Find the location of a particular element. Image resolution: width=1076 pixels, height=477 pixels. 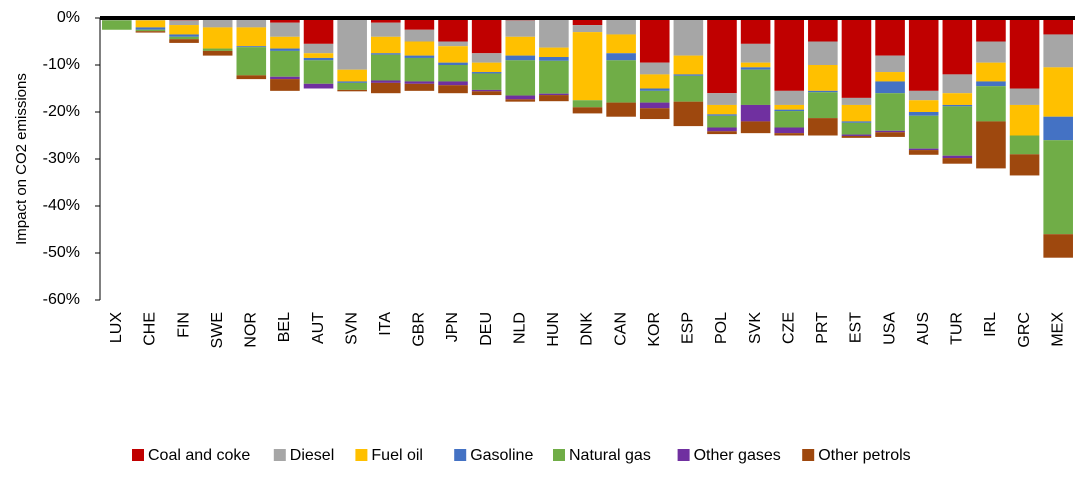

x-tick-label: ITA is located at coordinates (385, 324).